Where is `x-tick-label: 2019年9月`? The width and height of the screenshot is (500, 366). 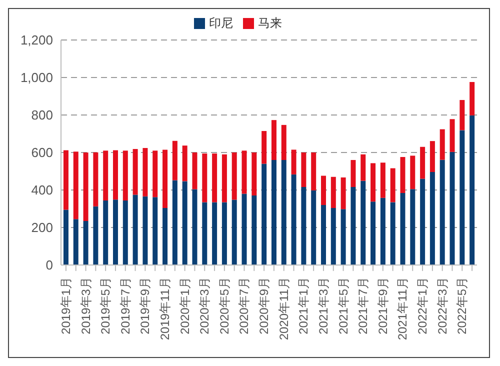 x-tick-label: 2019年9月 is located at coordinates (145, 305).